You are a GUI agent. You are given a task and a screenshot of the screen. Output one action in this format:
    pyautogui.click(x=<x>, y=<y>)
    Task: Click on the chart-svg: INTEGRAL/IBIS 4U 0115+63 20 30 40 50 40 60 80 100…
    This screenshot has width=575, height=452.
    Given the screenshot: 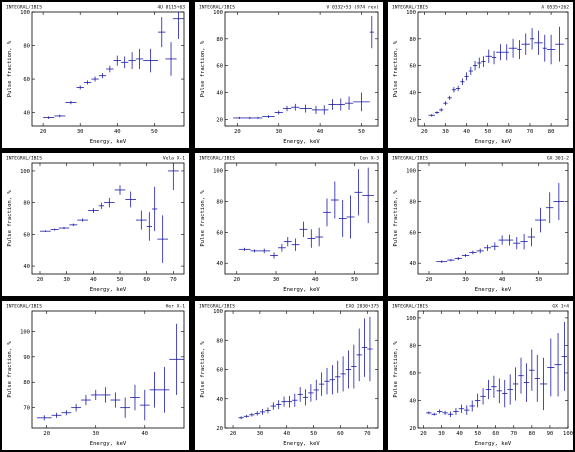 What is the action you would take?
    pyautogui.click(x=95, y=75)
    